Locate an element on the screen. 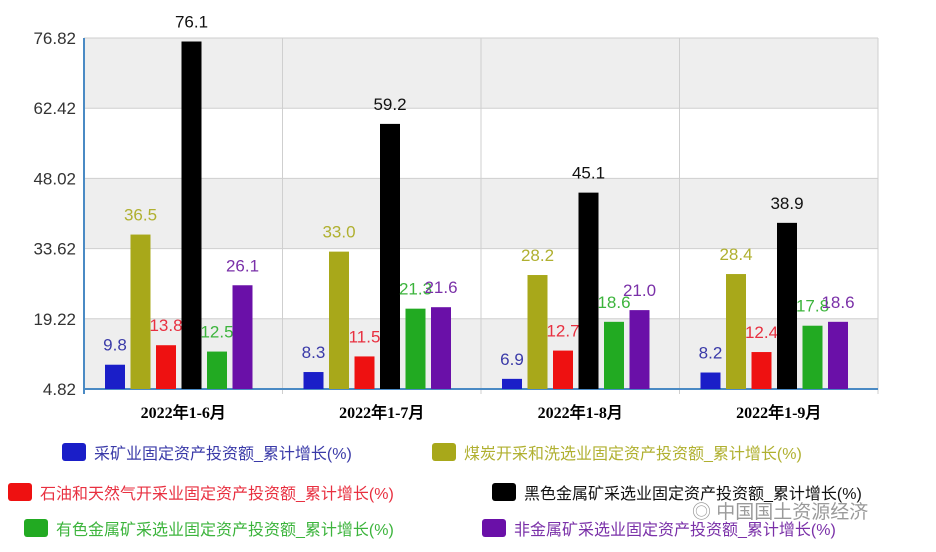 The width and height of the screenshot is (936, 552). legend-item: 黑色金属矿采选业固定资产投资额_累计增长(%) is located at coordinates (677, 492).